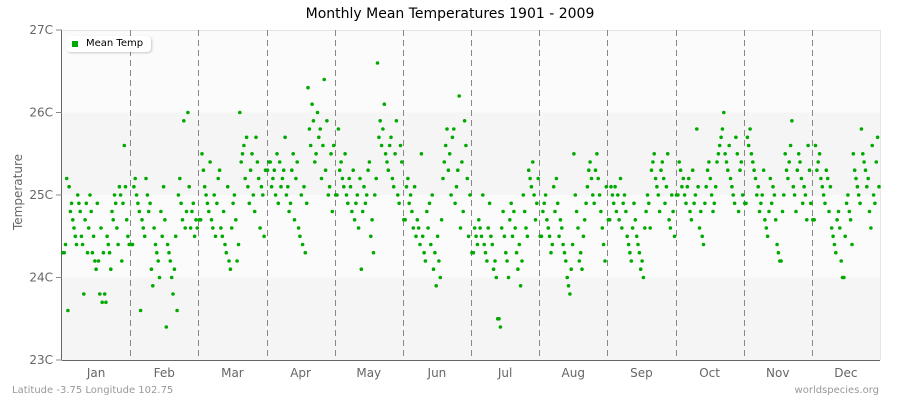 This screenshot has width=900, height=400. Describe the element at coordinates (845, 373) in the screenshot. I see `x-tick-label: Dec` at that location.